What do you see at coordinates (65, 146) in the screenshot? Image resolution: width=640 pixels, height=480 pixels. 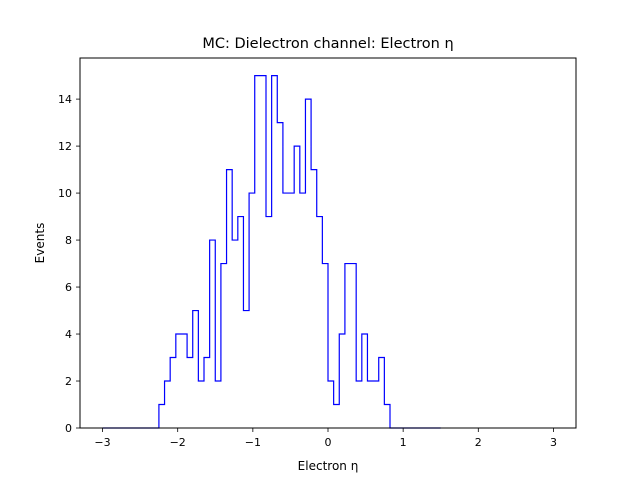 I see `y-tick-label: 12` at bounding box center [65, 146].